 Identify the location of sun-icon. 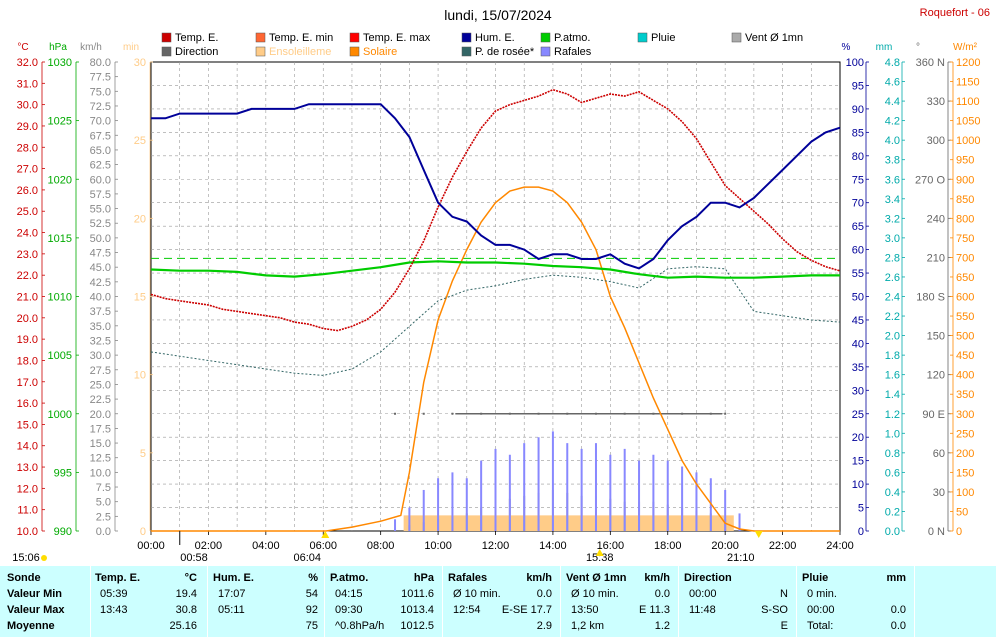
(44, 558).